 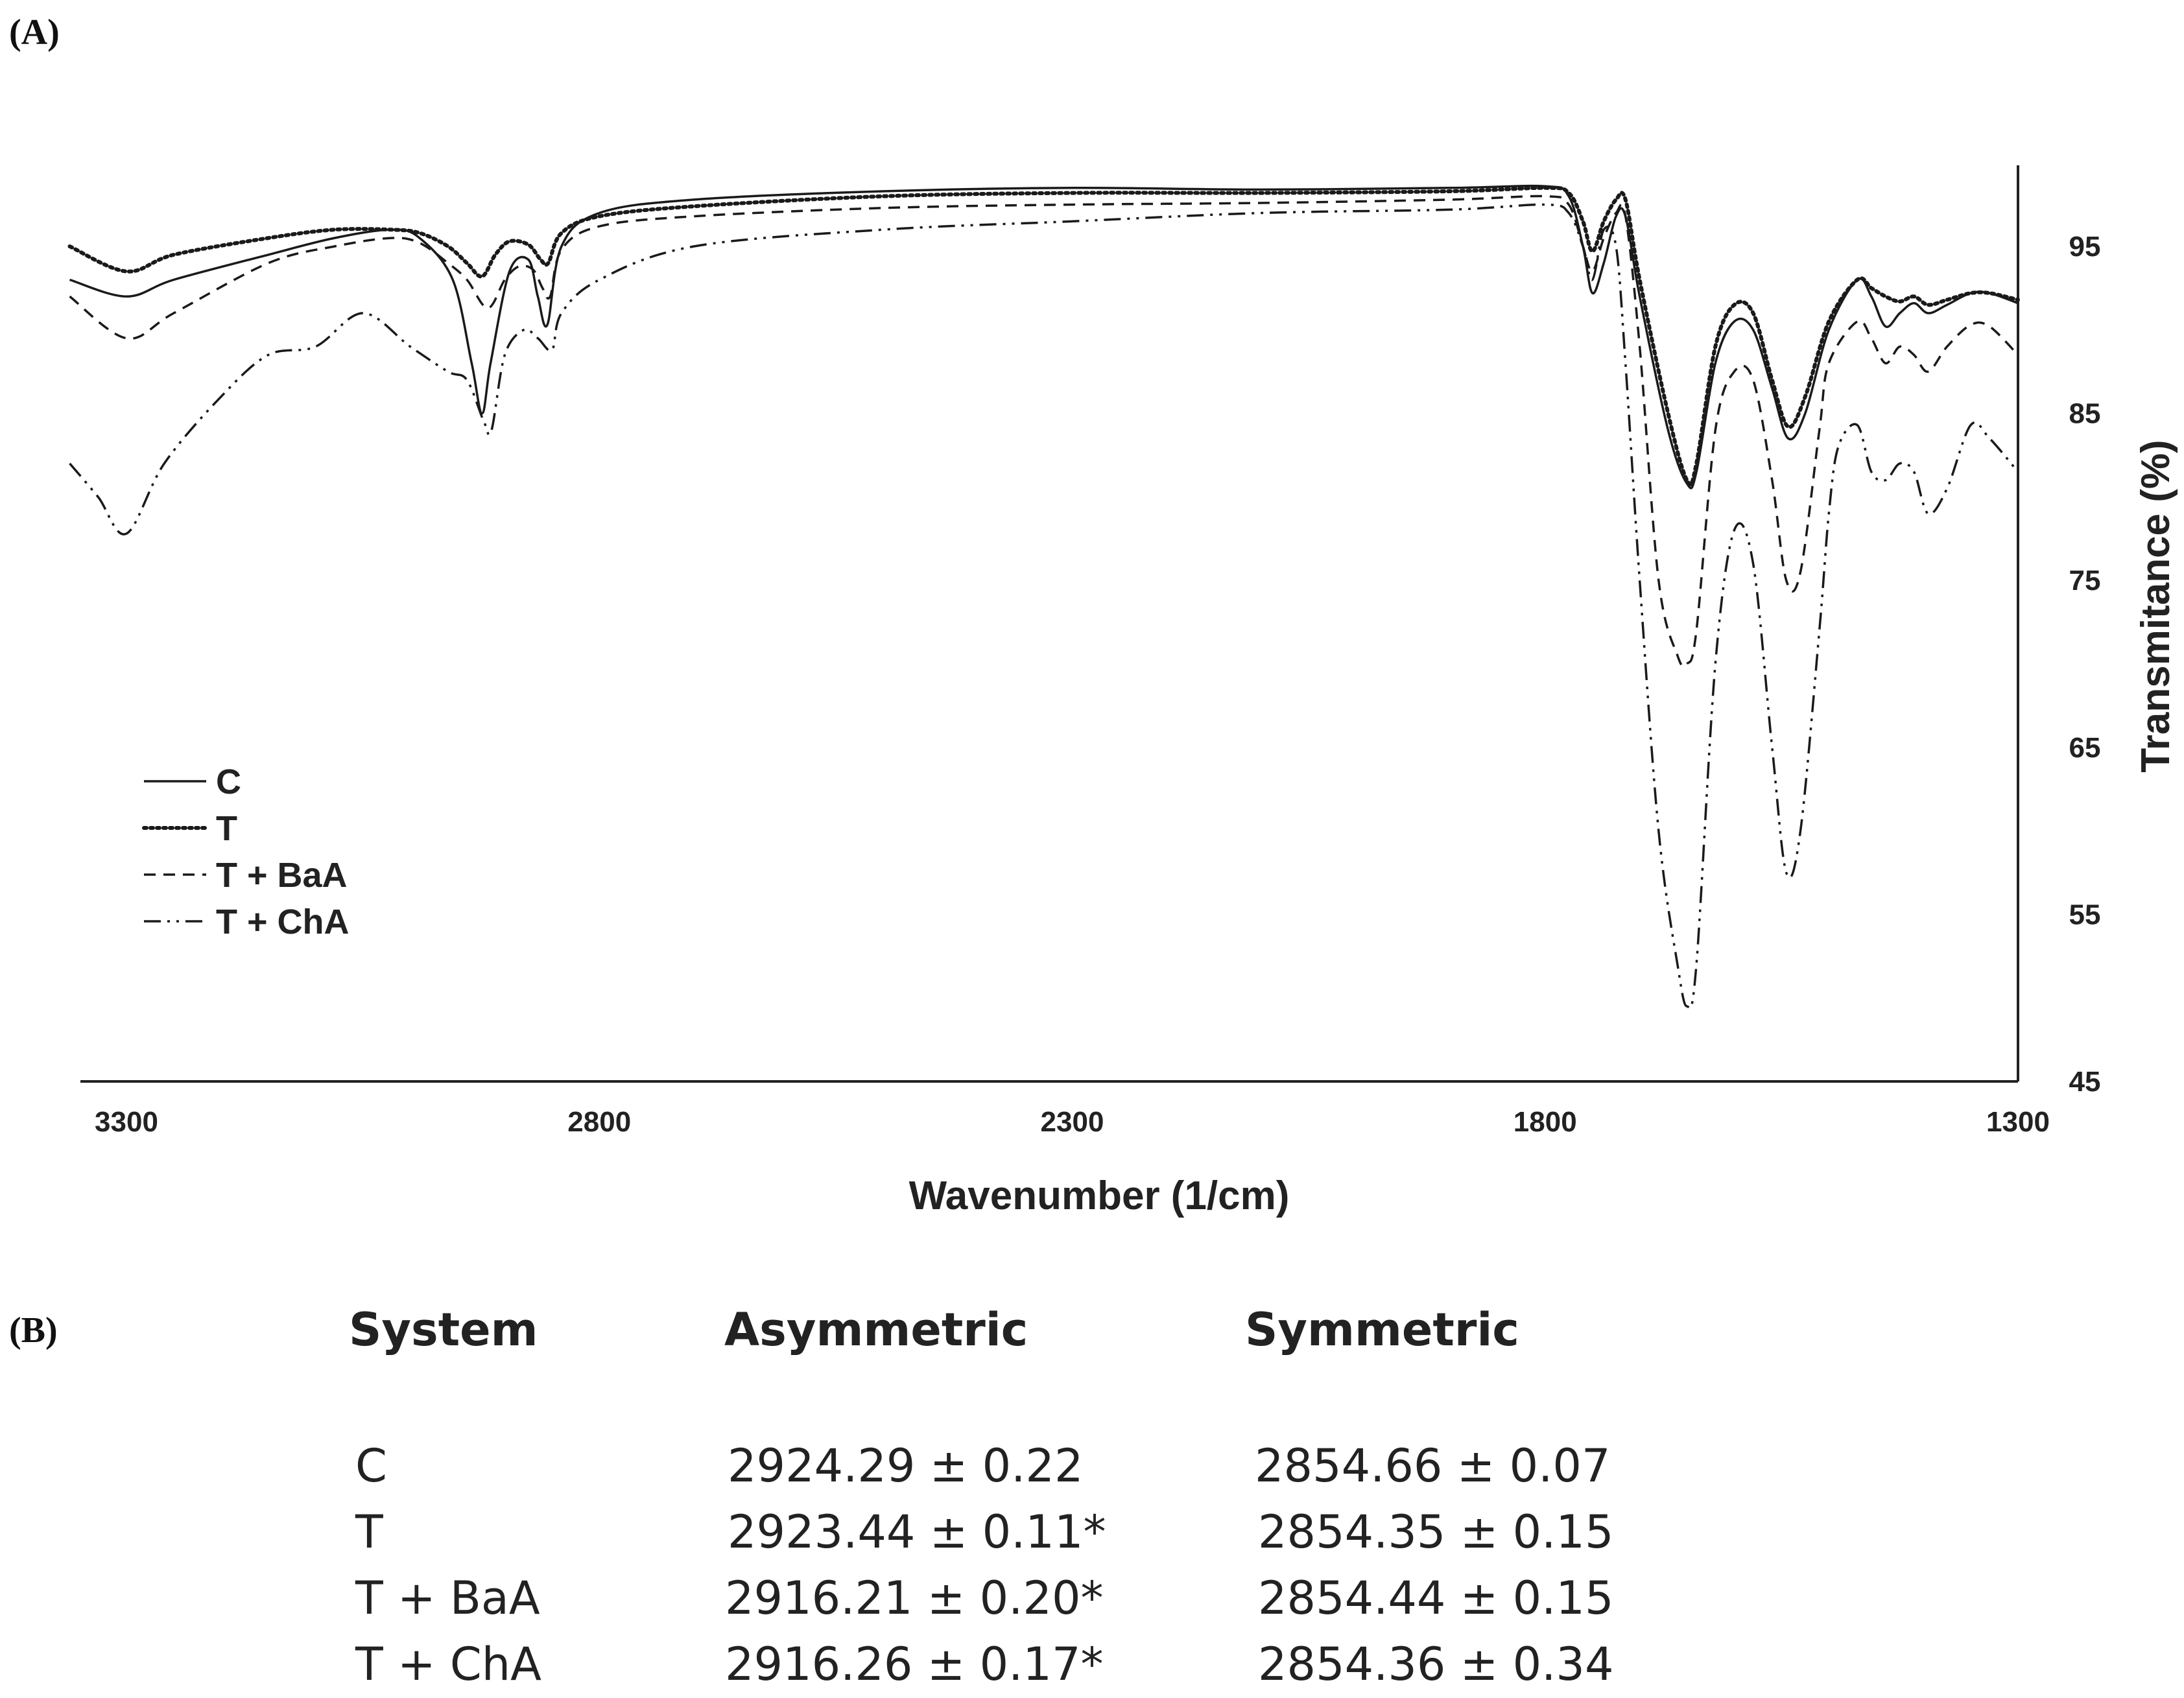 What do you see at coordinates (1436, 1599) in the screenshot?
I see `table-cell-symmetric: 2854.44 ± 0.15` at bounding box center [1436, 1599].